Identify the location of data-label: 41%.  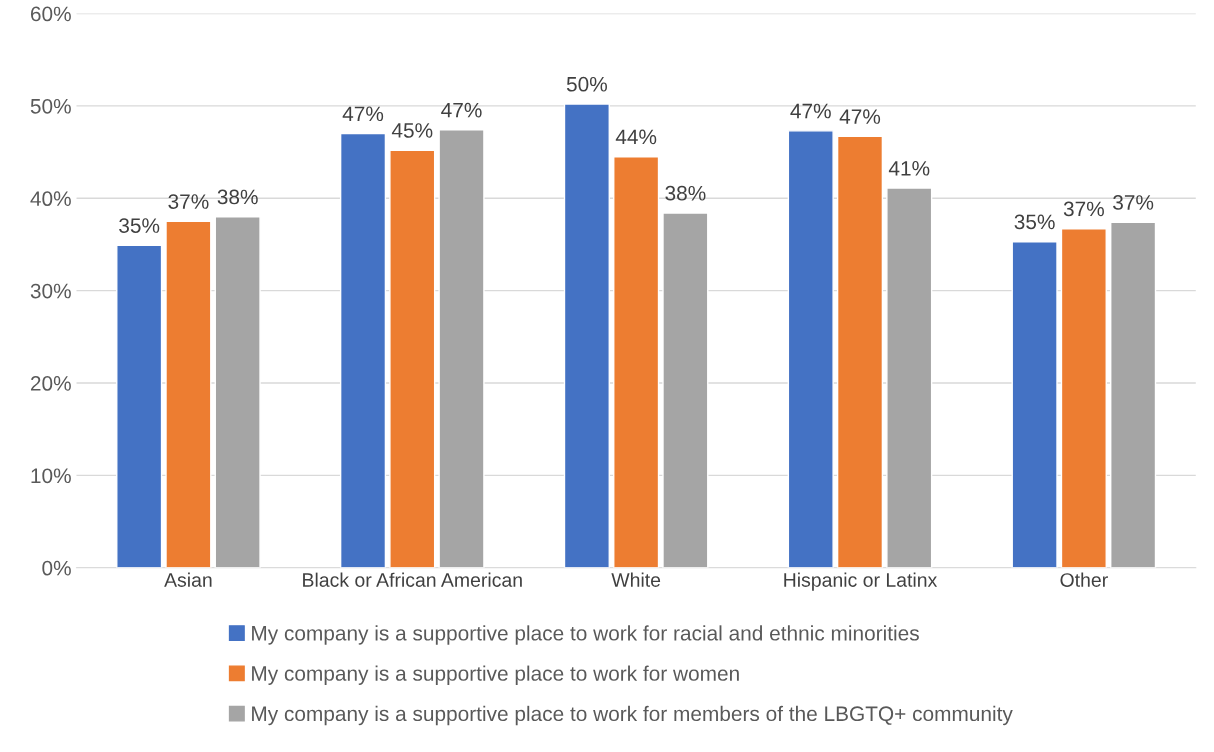
(909, 168).